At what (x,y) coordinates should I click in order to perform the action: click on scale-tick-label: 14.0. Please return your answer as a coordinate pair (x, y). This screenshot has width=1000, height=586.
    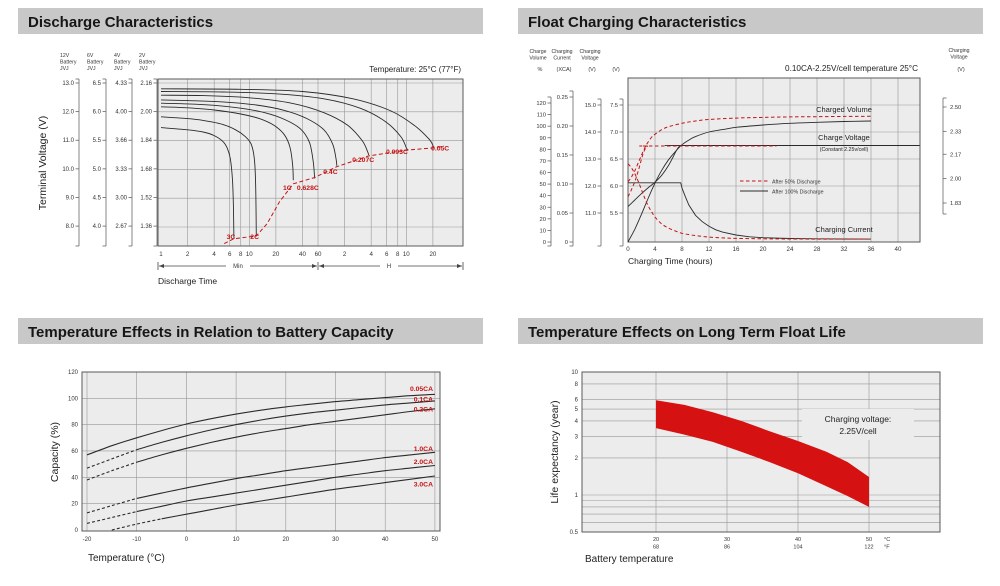
    Looking at the image, I should click on (590, 133).